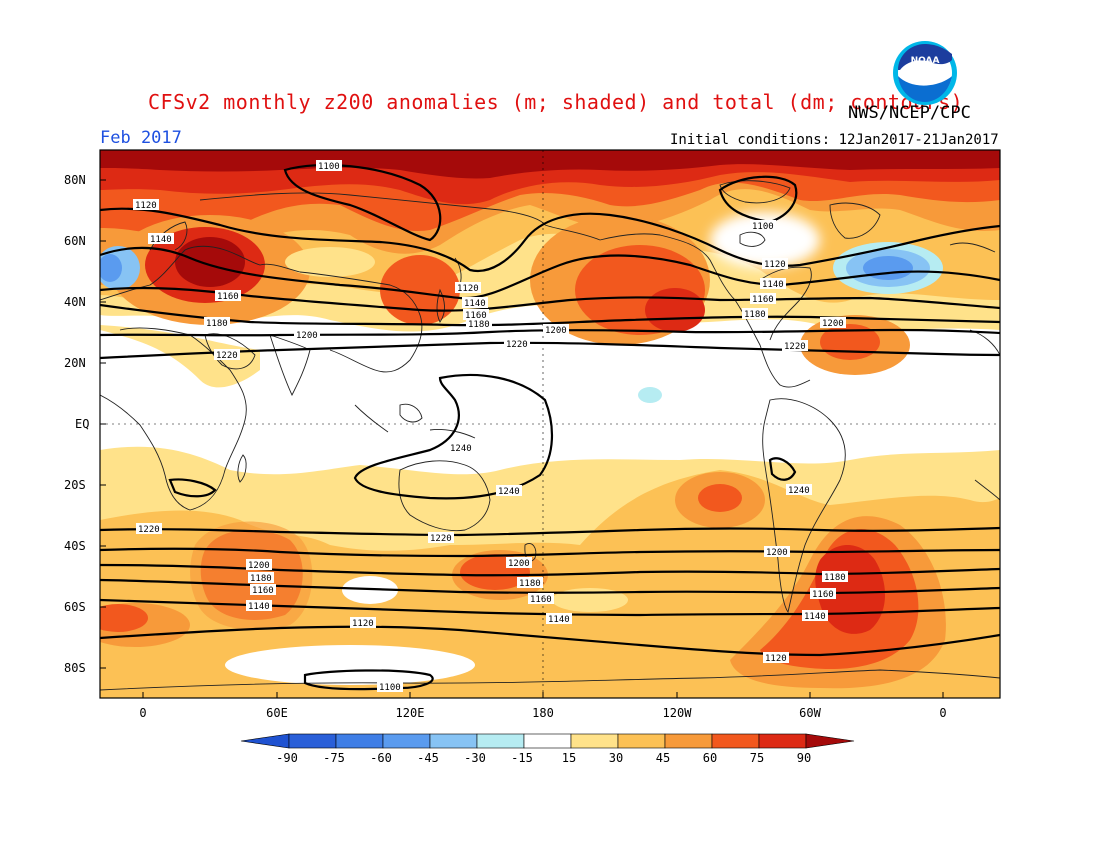 This screenshot has width=1100, height=850. Describe the element at coordinates (547, 749) in the screenshot. I see `colorbar: -90 -75 -60 -45 -30 -15 15 30 45 60 75 90` at that location.